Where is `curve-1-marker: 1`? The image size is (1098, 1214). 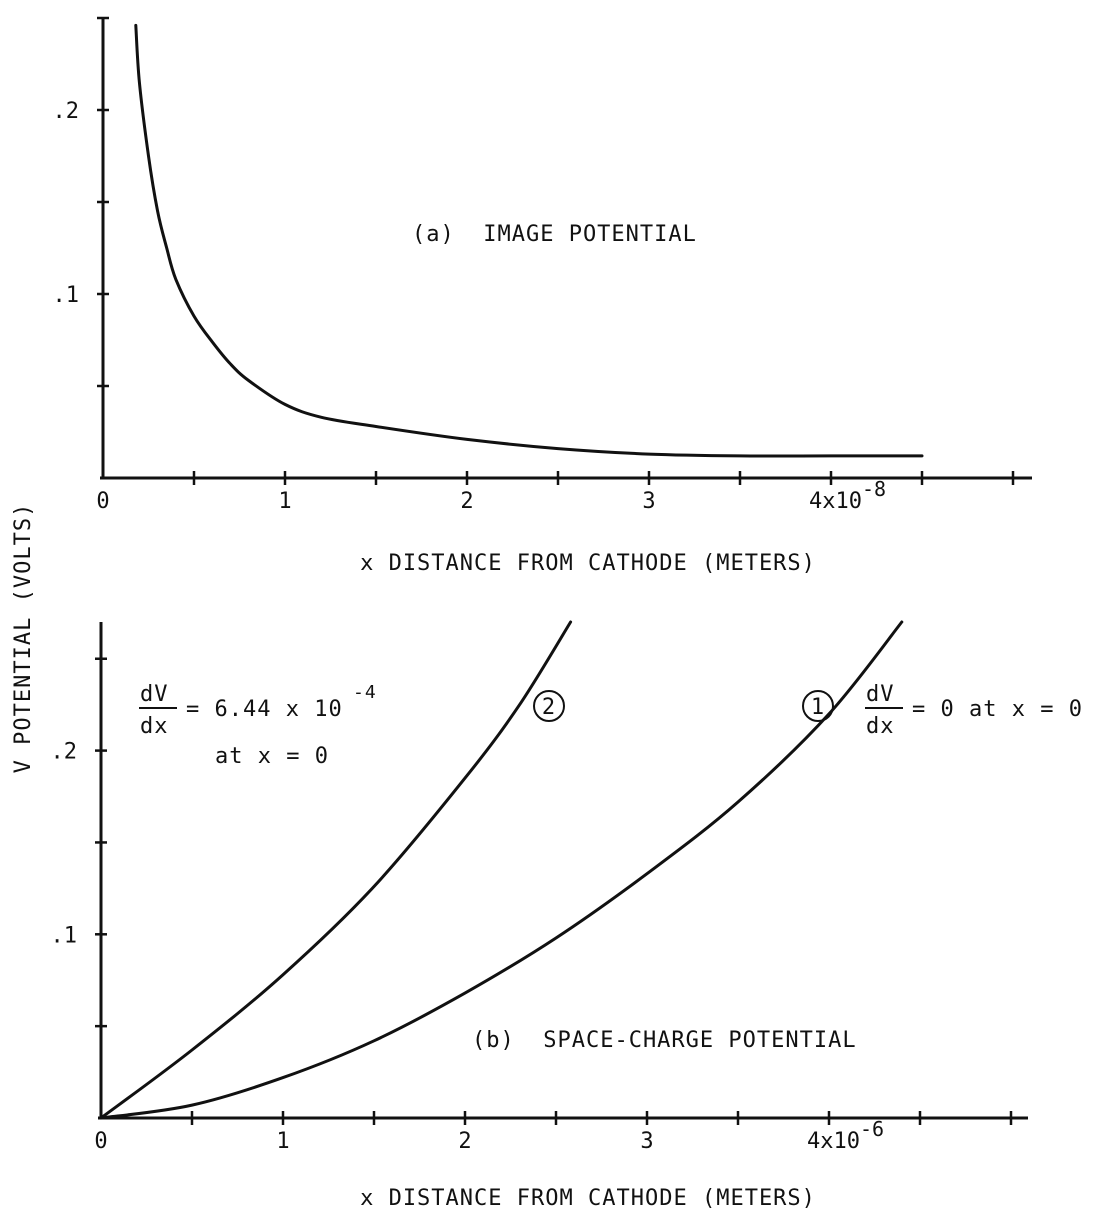 curve-1-marker: 1 is located at coordinates (818, 706).